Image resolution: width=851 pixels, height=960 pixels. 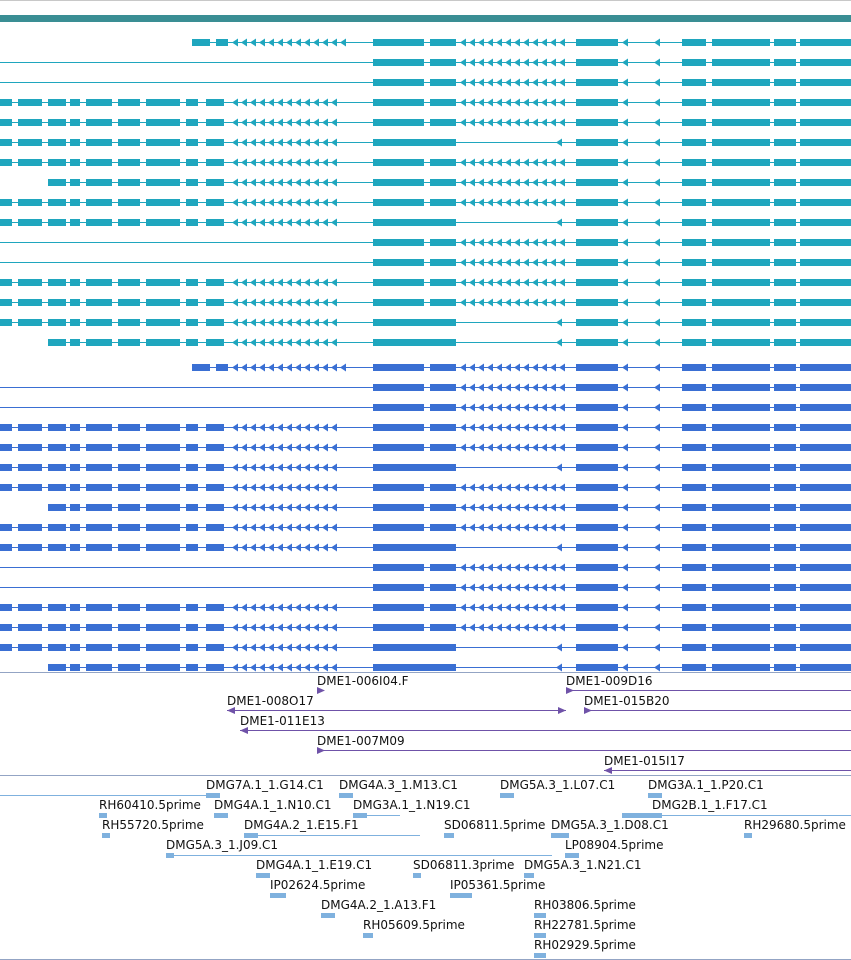 I want to click on clone-feature: DME1-015B20, so click(x=717, y=704).